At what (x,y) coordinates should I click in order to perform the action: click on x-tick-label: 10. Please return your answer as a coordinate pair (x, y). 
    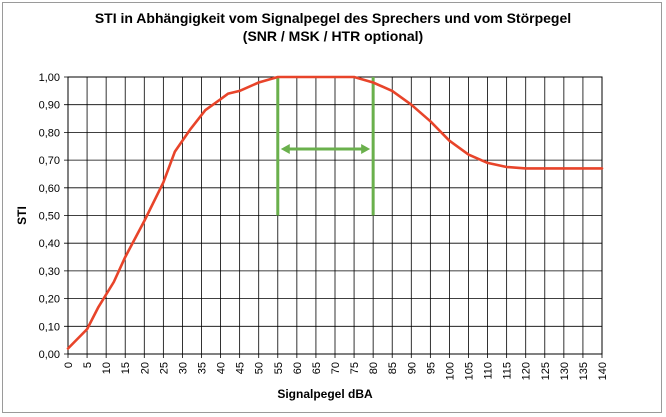
    Looking at the image, I should click on (107, 368).